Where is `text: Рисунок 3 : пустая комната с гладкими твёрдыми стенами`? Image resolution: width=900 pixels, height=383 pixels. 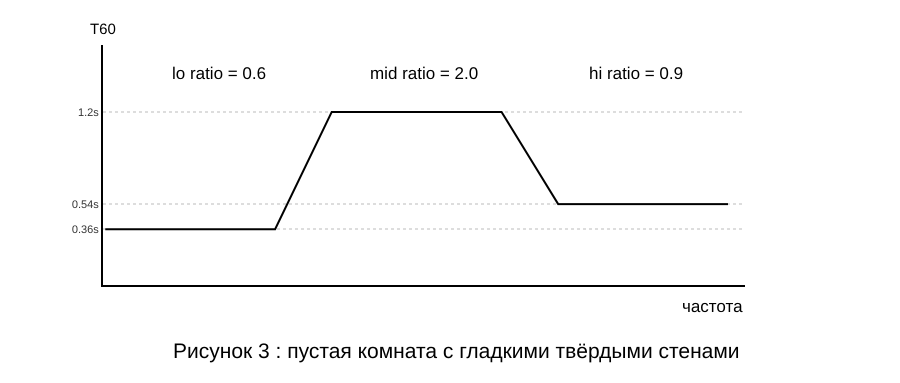 text: Рисунок 3 : пустая комната с гладкими твёрдыми стенами is located at coordinates (456, 351).